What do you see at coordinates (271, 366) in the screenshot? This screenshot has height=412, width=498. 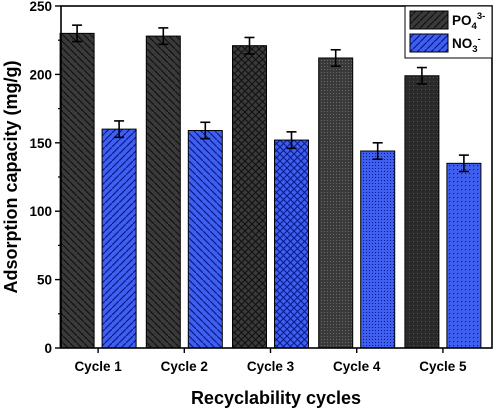 I see `x-tick-label: Cycle 3` at bounding box center [271, 366].